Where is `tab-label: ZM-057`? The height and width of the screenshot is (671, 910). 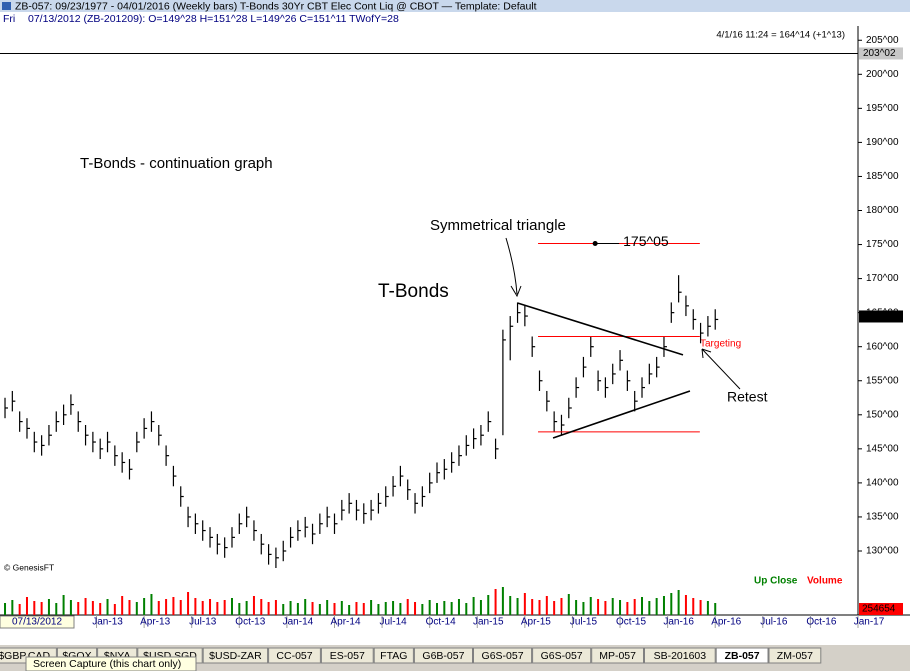 tab-label: ZM-057 is located at coordinates (795, 656).